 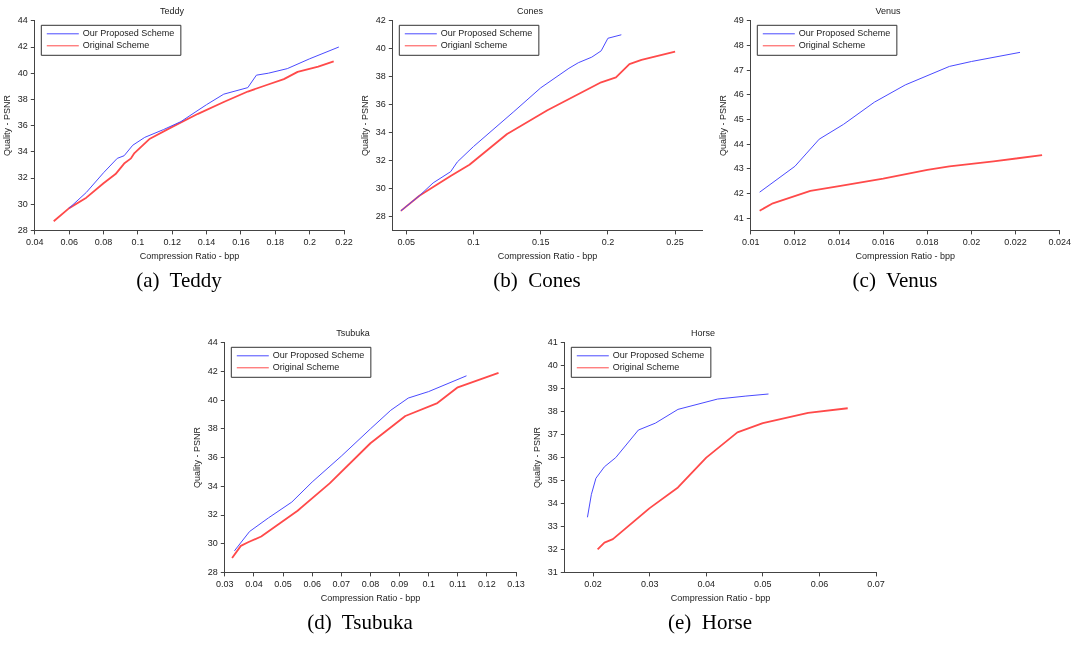 What do you see at coordinates (738, 69) in the screenshot?
I see `y-tick-label: 47` at bounding box center [738, 69].